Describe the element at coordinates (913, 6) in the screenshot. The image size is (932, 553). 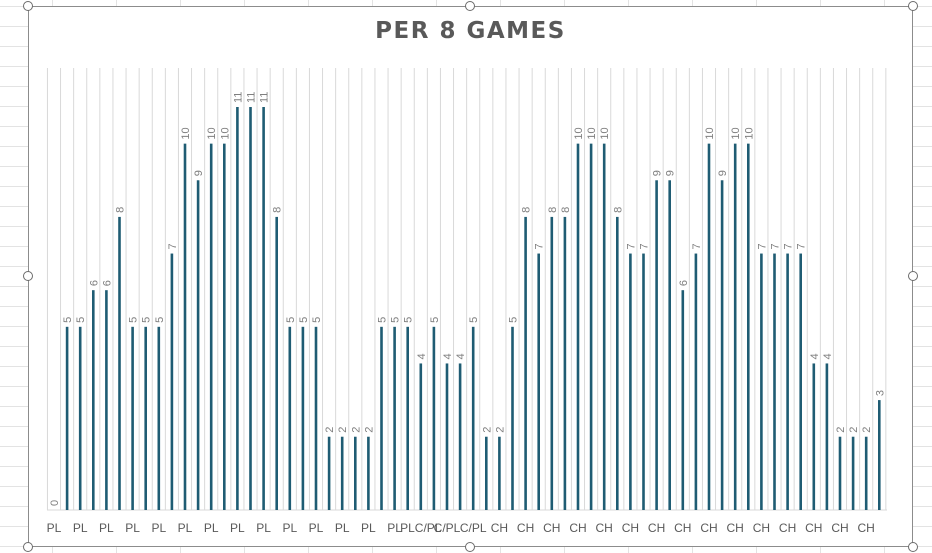
I see `resize-handle-top-right` at that location.